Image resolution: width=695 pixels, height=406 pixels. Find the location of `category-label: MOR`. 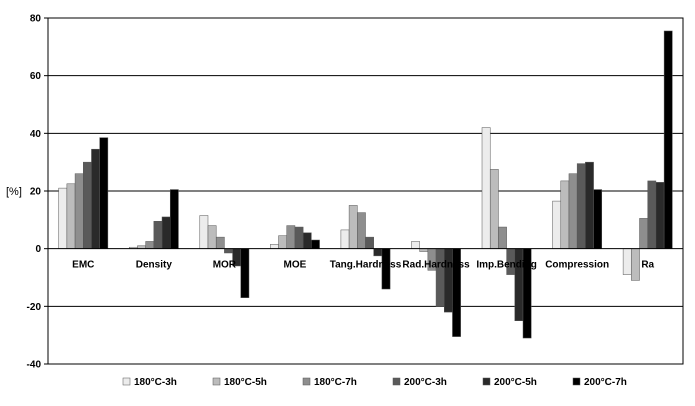

category-label: MOR is located at coordinates (225, 265).